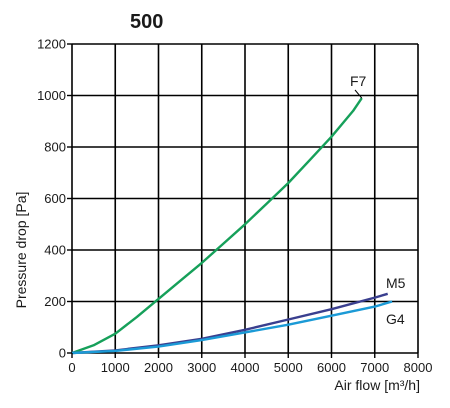 Image resolution: width=450 pixels, height=408 pixels. I want to click on x-tick-label: 1000, so click(115, 367).